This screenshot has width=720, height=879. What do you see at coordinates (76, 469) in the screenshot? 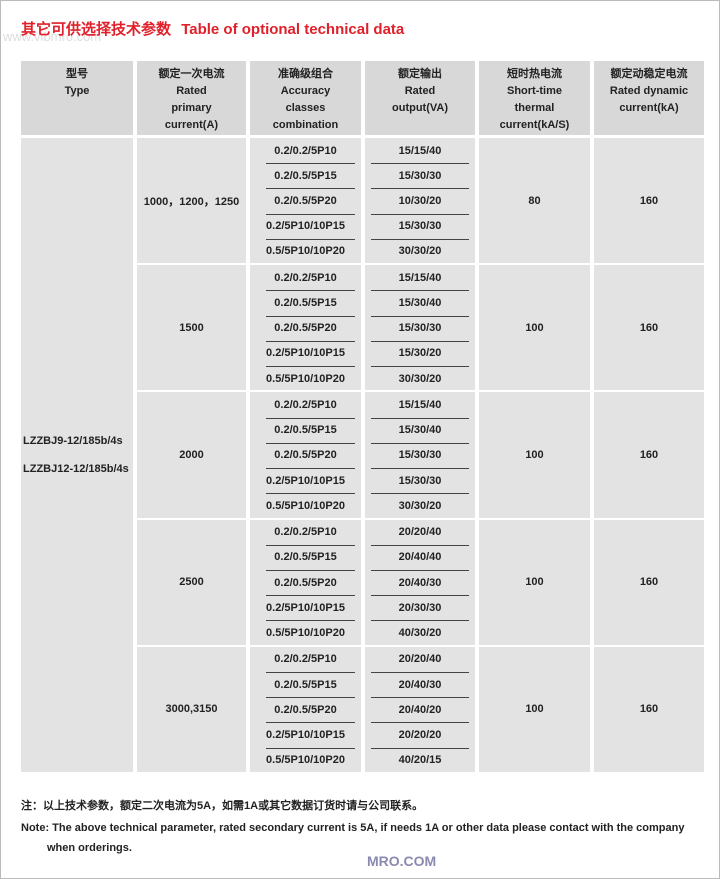
I see `model: LZZBJ12-12/185b/4s` at bounding box center [76, 469].